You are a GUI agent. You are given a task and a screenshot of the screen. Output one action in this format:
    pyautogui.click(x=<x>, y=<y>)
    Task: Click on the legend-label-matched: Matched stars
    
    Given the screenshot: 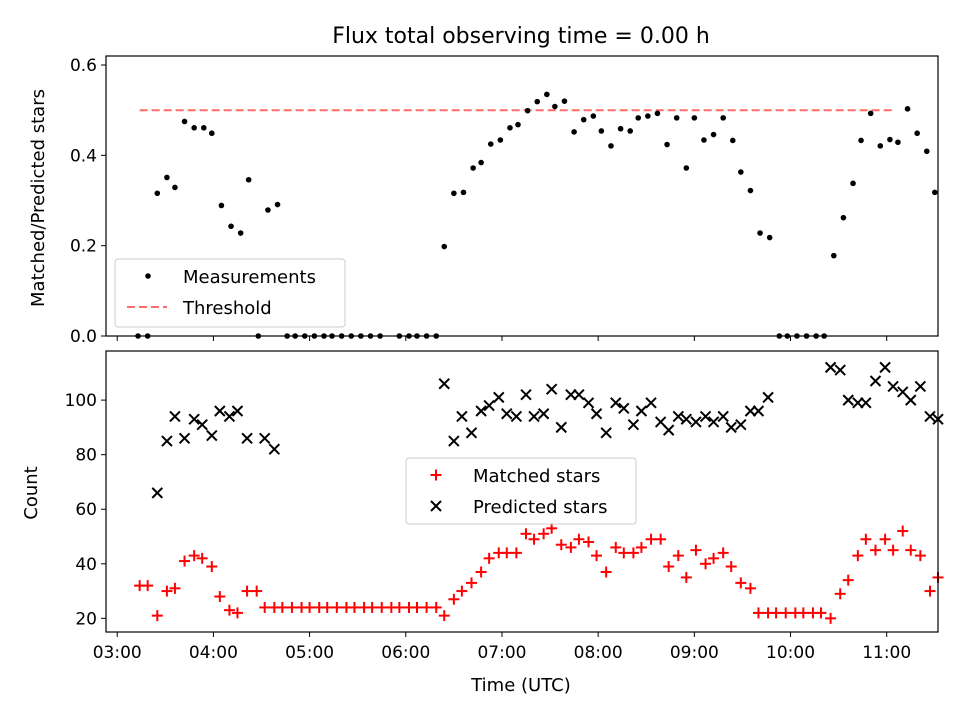 What is the action you would take?
    pyautogui.click(x=536, y=476)
    